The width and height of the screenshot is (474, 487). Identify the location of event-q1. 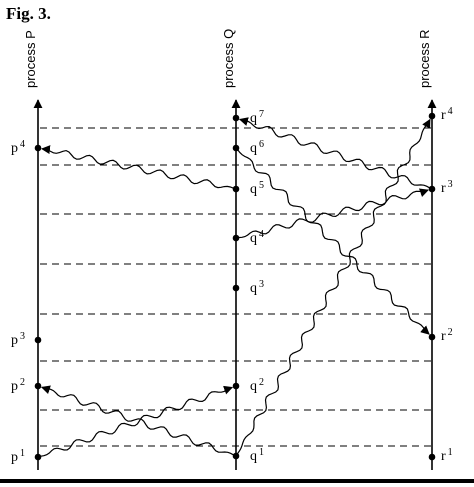
(236, 456).